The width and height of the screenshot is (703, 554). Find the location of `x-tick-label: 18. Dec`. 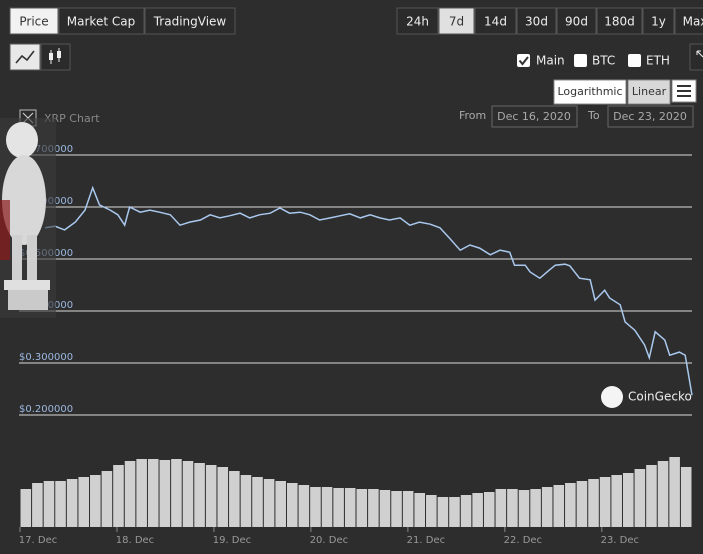

x-tick-label: 18. Dec is located at coordinates (135, 540).